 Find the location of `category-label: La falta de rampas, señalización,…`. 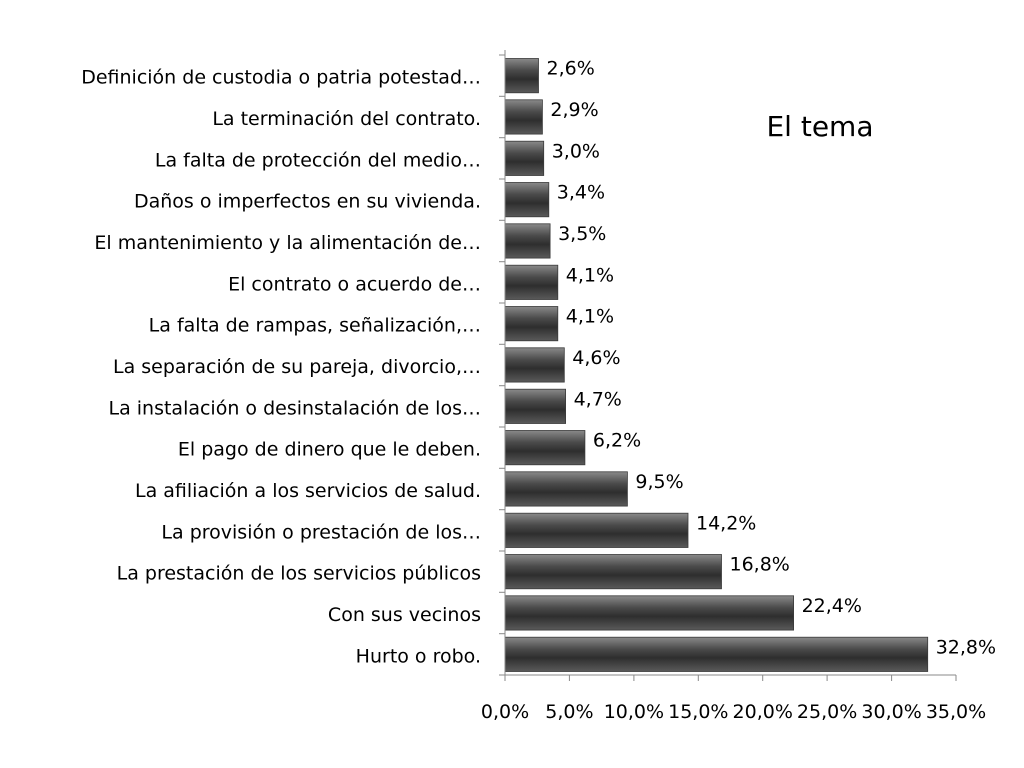

category-label: La falta de rampas, señalización,… is located at coordinates (315, 326).